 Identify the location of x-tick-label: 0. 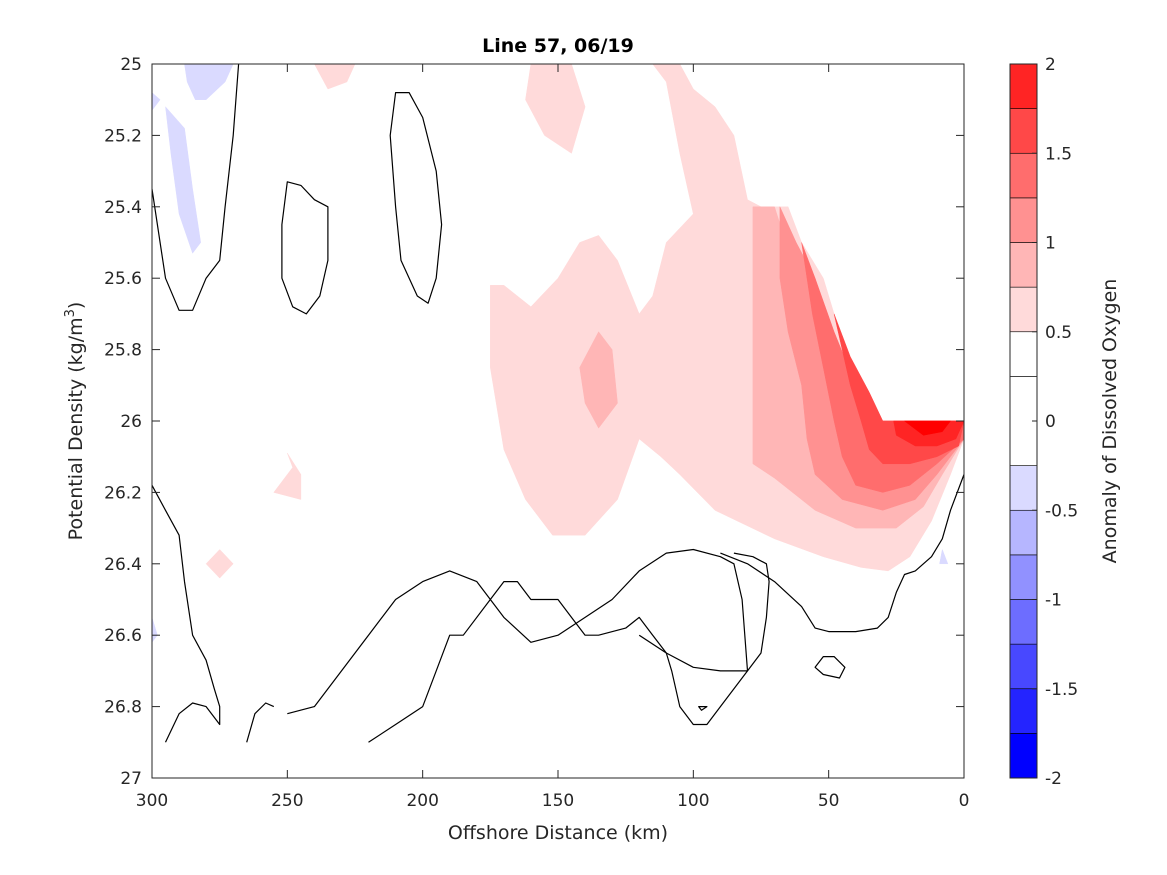
(964, 801).